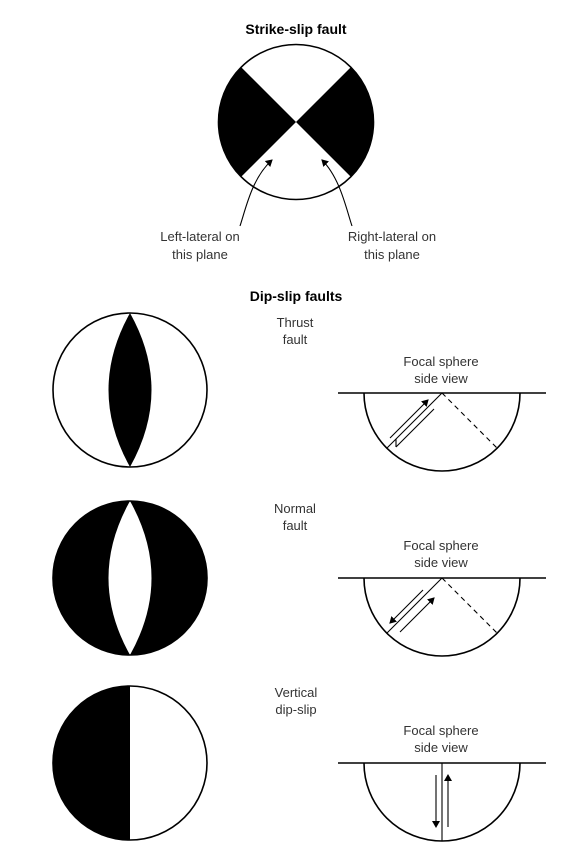  What do you see at coordinates (337, 193) in the screenshot?
I see `right-lateral-arrow` at bounding box center [337, 193].